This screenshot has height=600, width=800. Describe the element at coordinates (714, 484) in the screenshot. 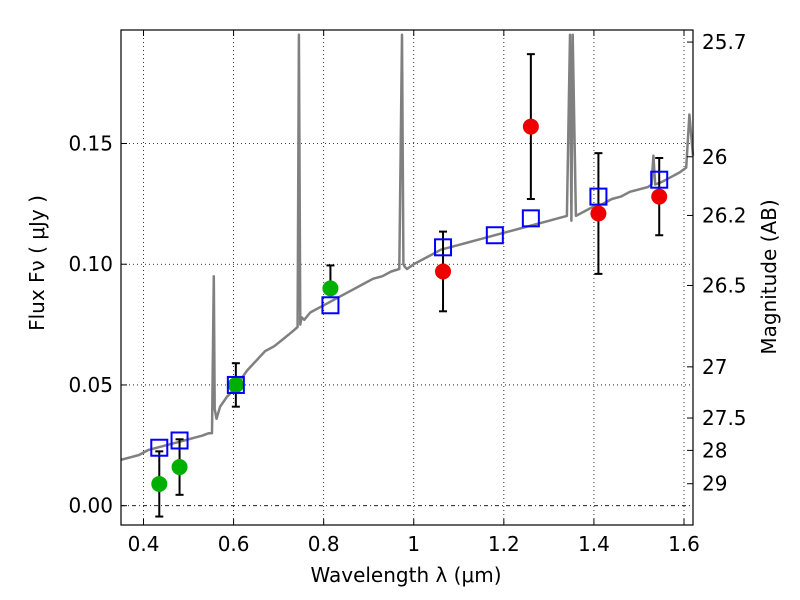

I see `y2-tick-label: 29` at that location.